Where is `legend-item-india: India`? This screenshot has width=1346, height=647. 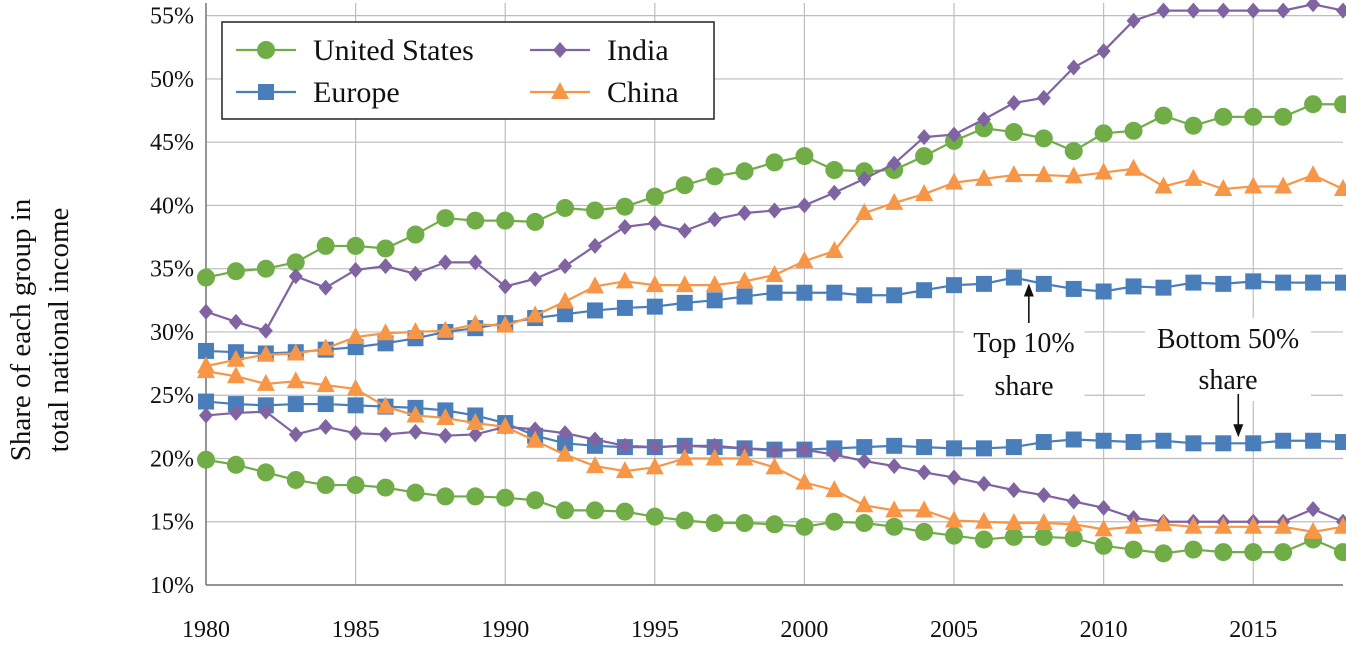
legend-item-india: India is located at coordinates (599, 50).